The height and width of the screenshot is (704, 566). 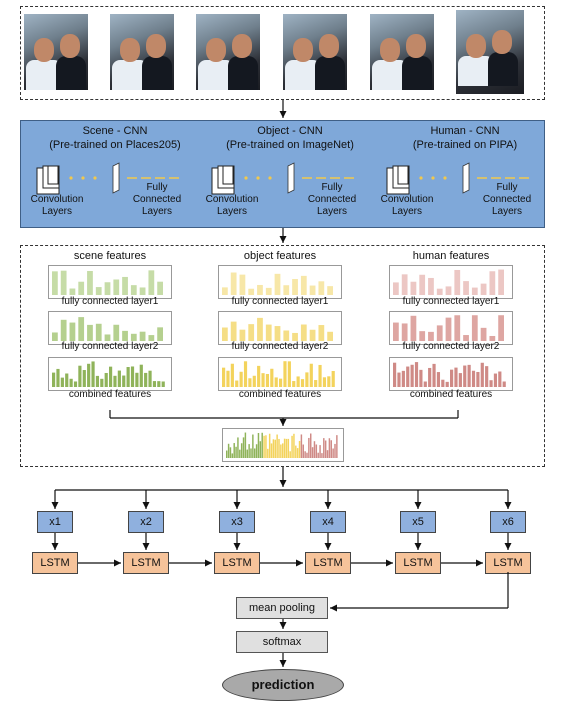 I want to click on lstm-cell: LSTM, so click(x=237, y=563).